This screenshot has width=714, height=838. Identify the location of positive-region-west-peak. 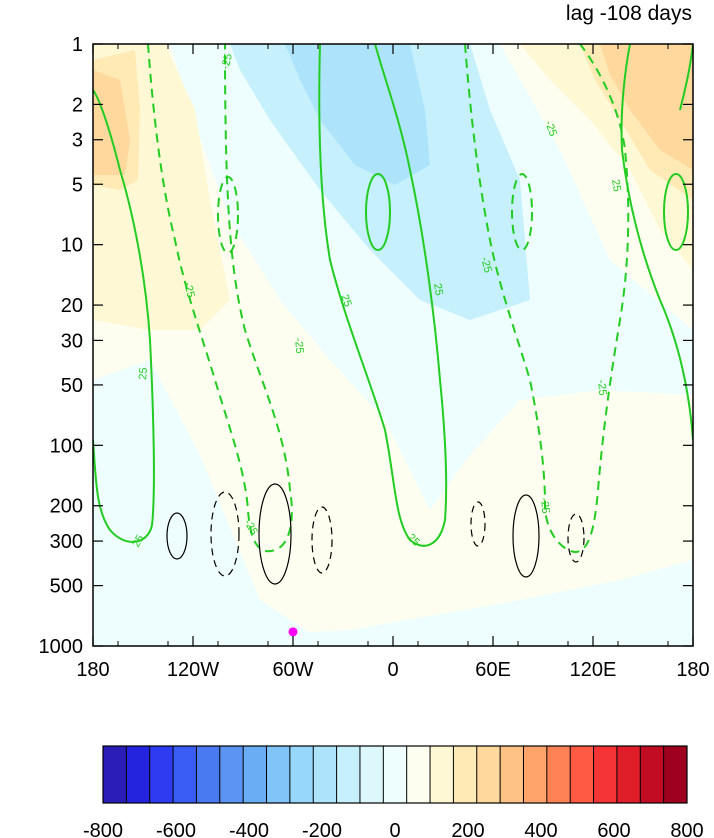
(111, 122).